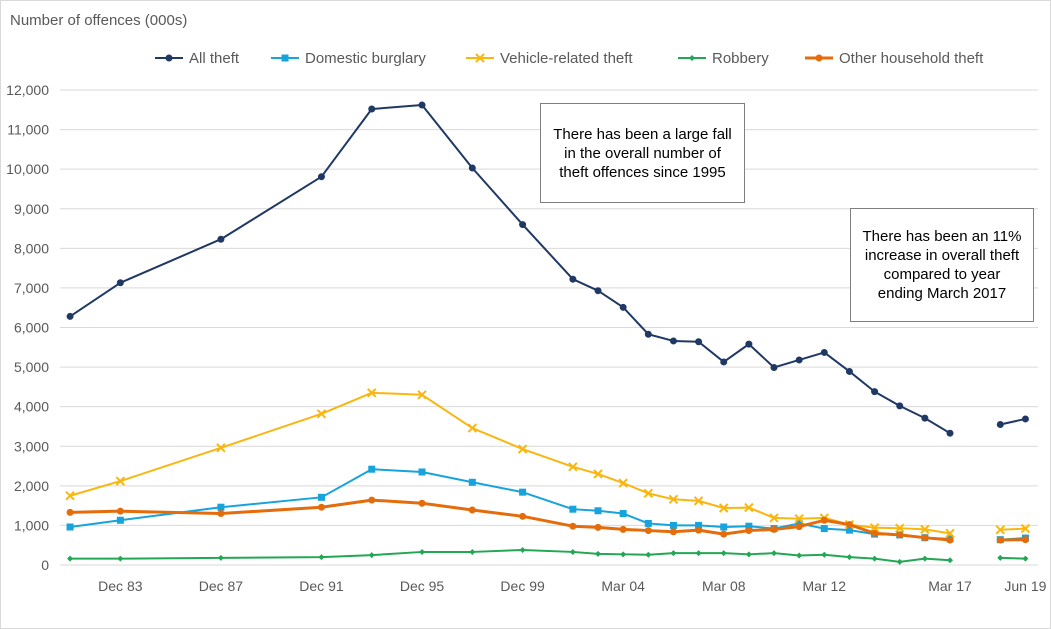  What do you see at coordinates (321, 586) in the screenshot?
I see `x-tick-label: Dec 91` at bounding box center [321, 586].